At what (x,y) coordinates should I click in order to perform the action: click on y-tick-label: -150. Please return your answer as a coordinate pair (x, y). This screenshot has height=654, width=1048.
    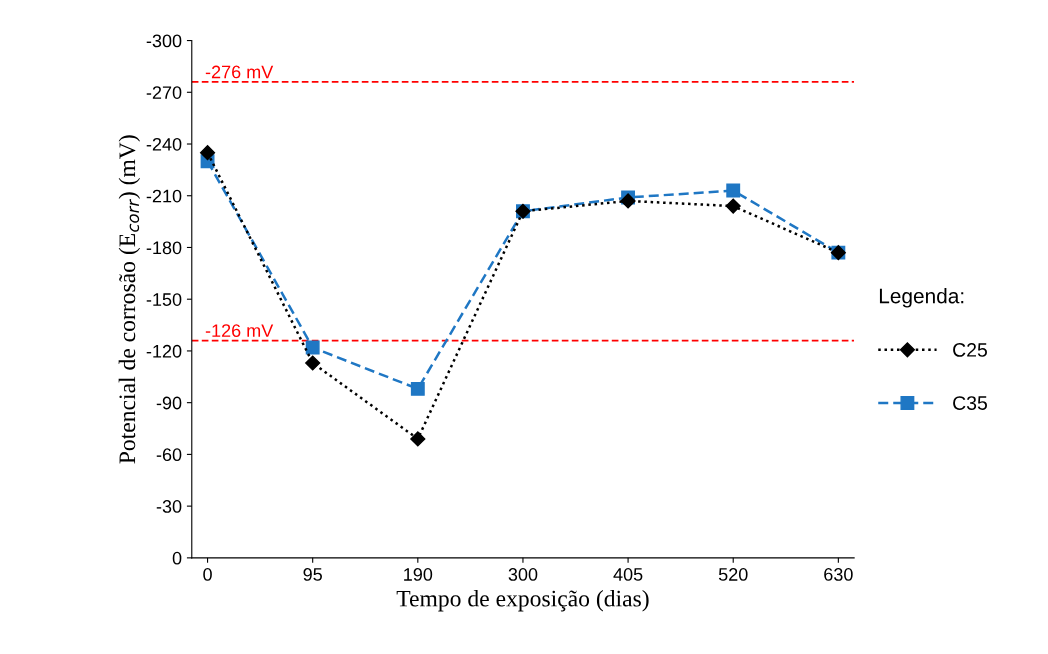
    Looking at the image, I should click on (164, 299).